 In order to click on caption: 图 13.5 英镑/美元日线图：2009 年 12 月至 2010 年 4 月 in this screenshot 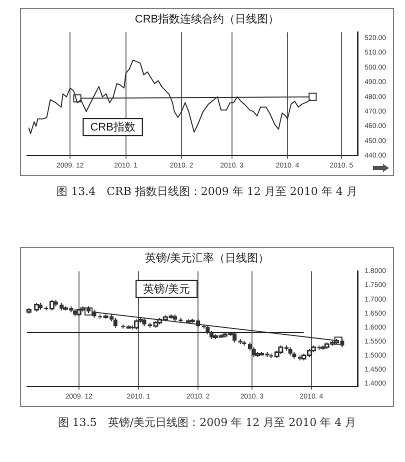, I will do `click(207, 422)`.